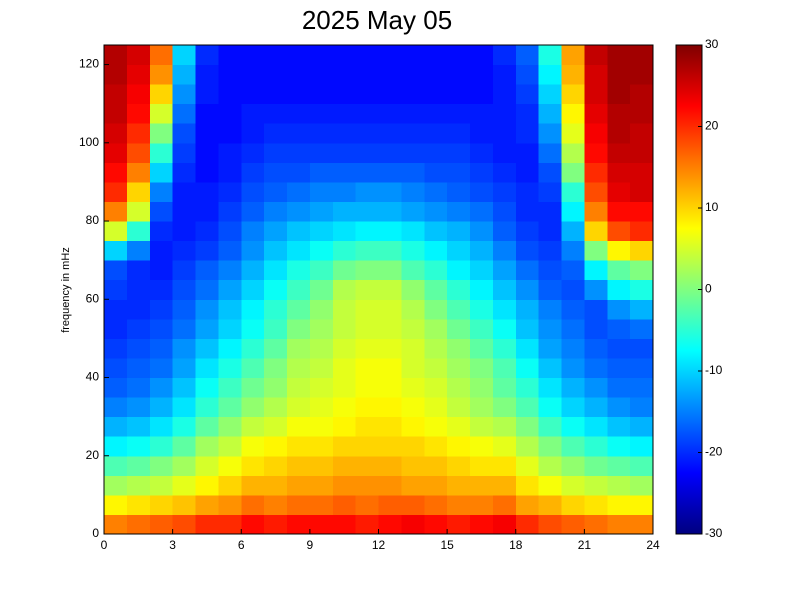 This screenshot has width=801, height=600. What do you see at coordinates (93, 298) in the screenshot?
I see `y-tick-label: 60` at bounding box center [93, 298].